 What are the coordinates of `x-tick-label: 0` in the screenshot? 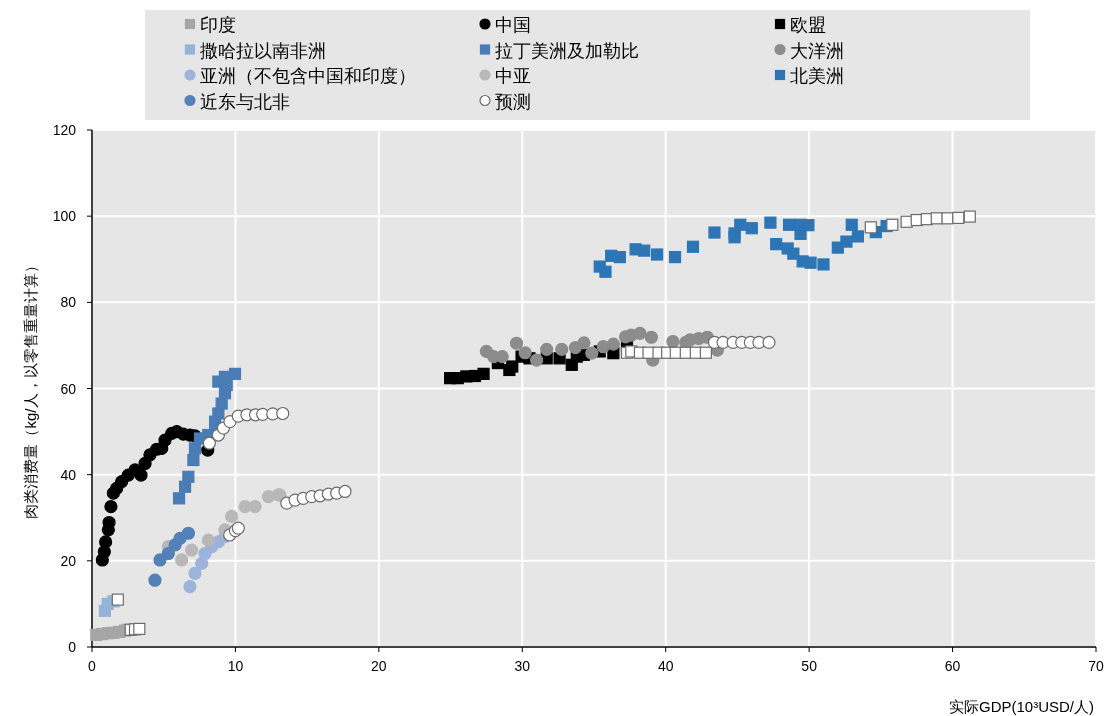 It's located at (92, 666).